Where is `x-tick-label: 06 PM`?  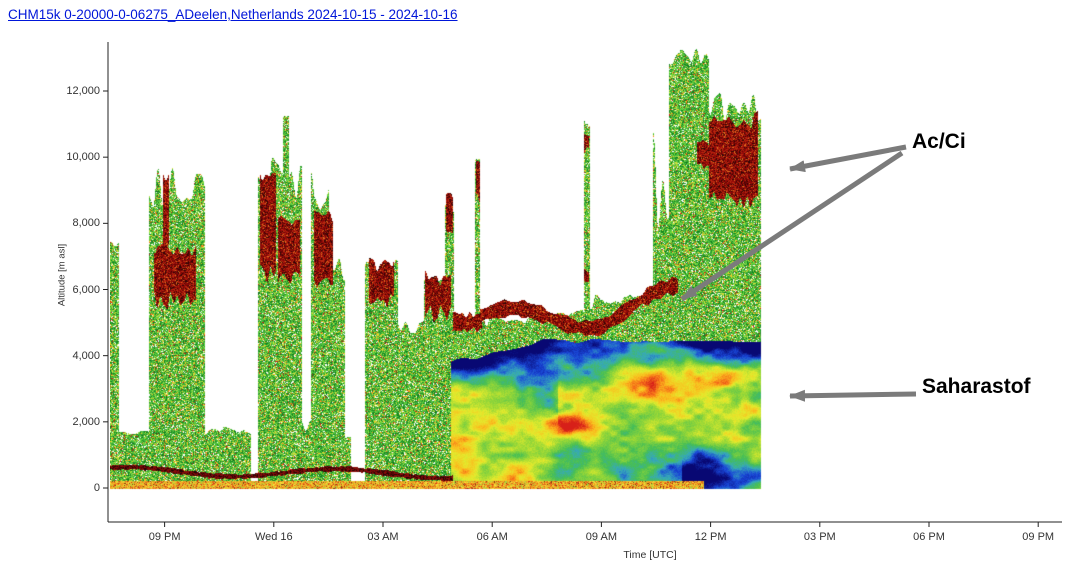 x-tick-label: 06 PM is located at coordinates (929, 537).